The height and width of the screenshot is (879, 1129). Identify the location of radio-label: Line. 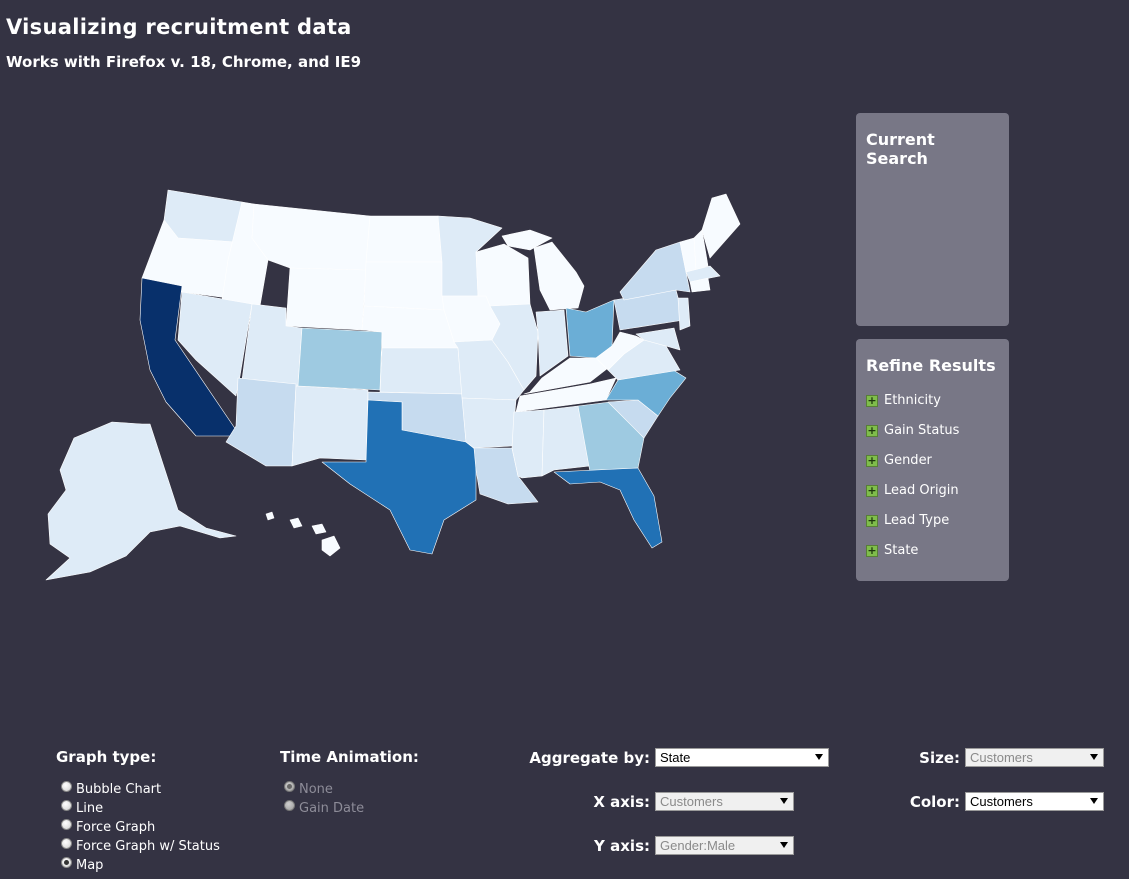
(90, 808).